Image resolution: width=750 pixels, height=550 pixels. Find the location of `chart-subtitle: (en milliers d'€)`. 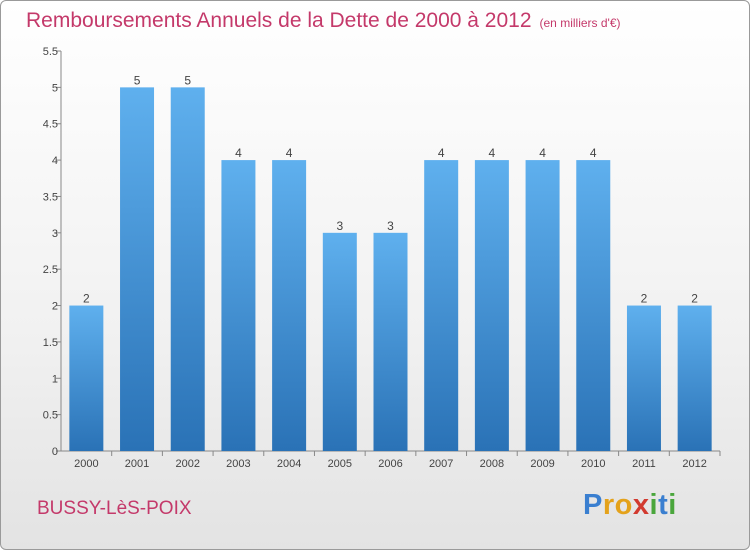

chart-subtitle: (en milliers d'€) is located at coordinates (580, 23).